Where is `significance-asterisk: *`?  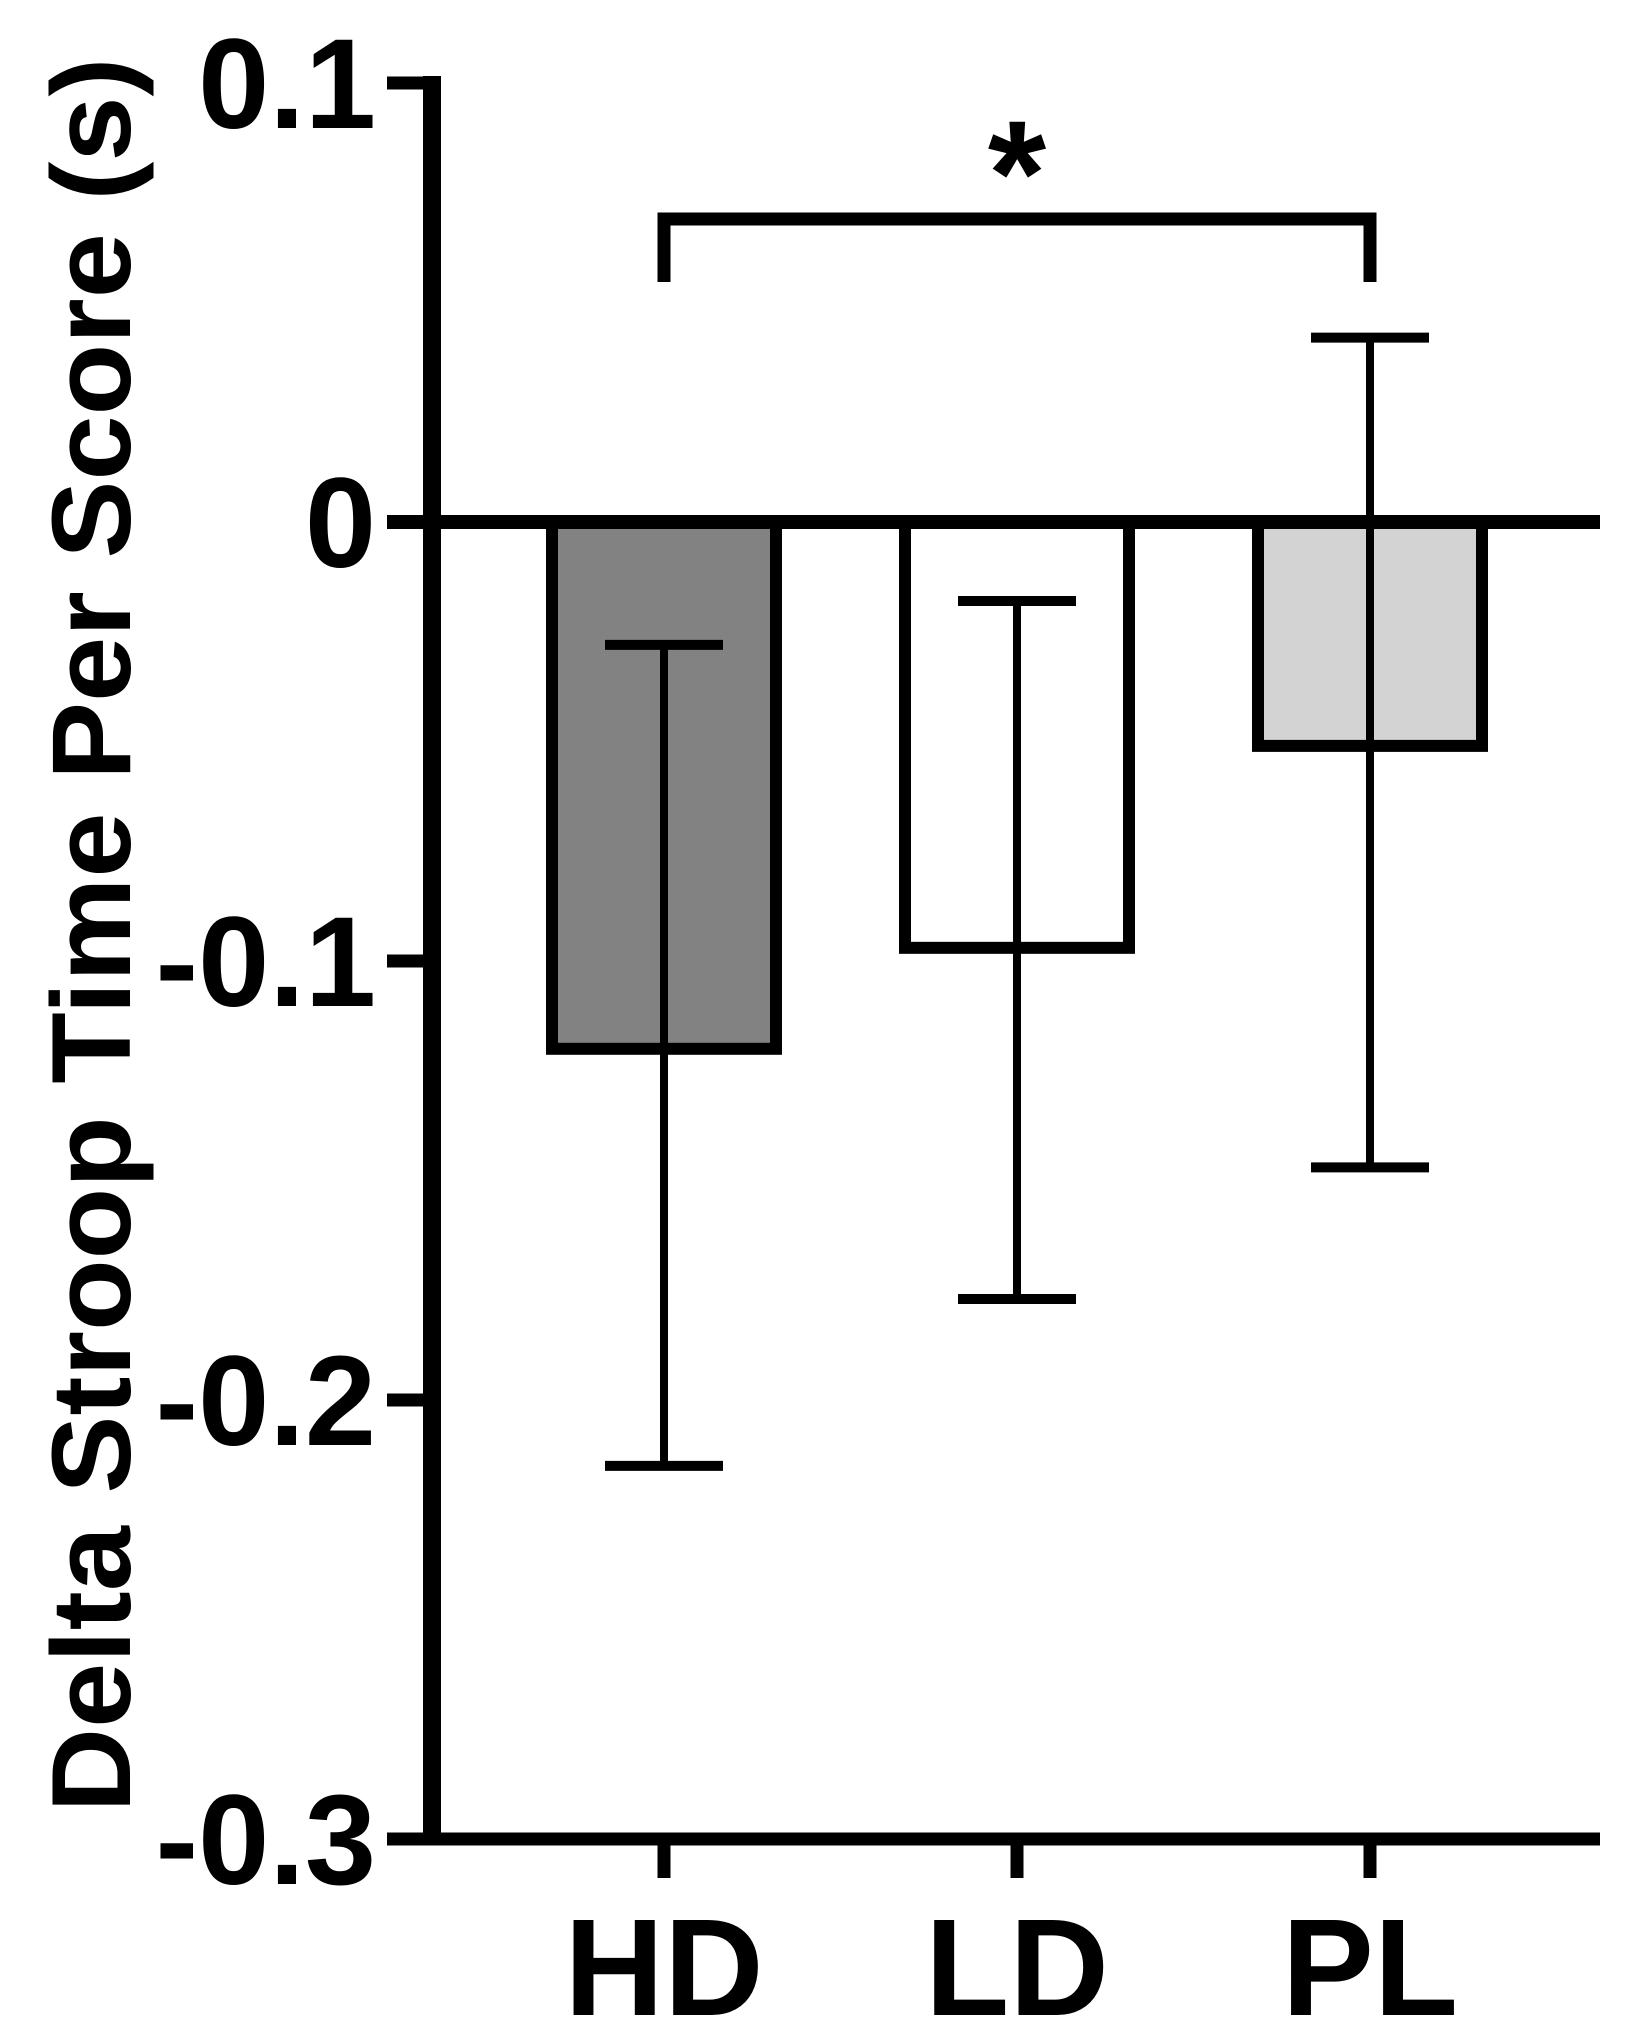 significance-asterisk: * is located at coordinates (1017, 173).